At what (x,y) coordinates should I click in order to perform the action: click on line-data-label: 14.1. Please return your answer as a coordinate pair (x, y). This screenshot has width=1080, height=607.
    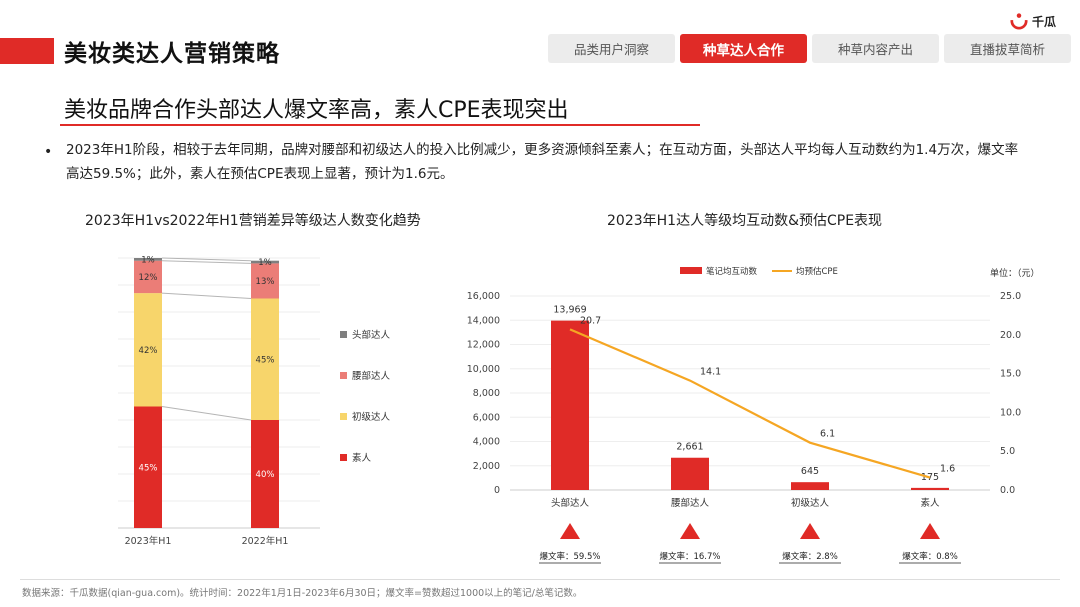
    Looking at the image, I should click on (710, 372).